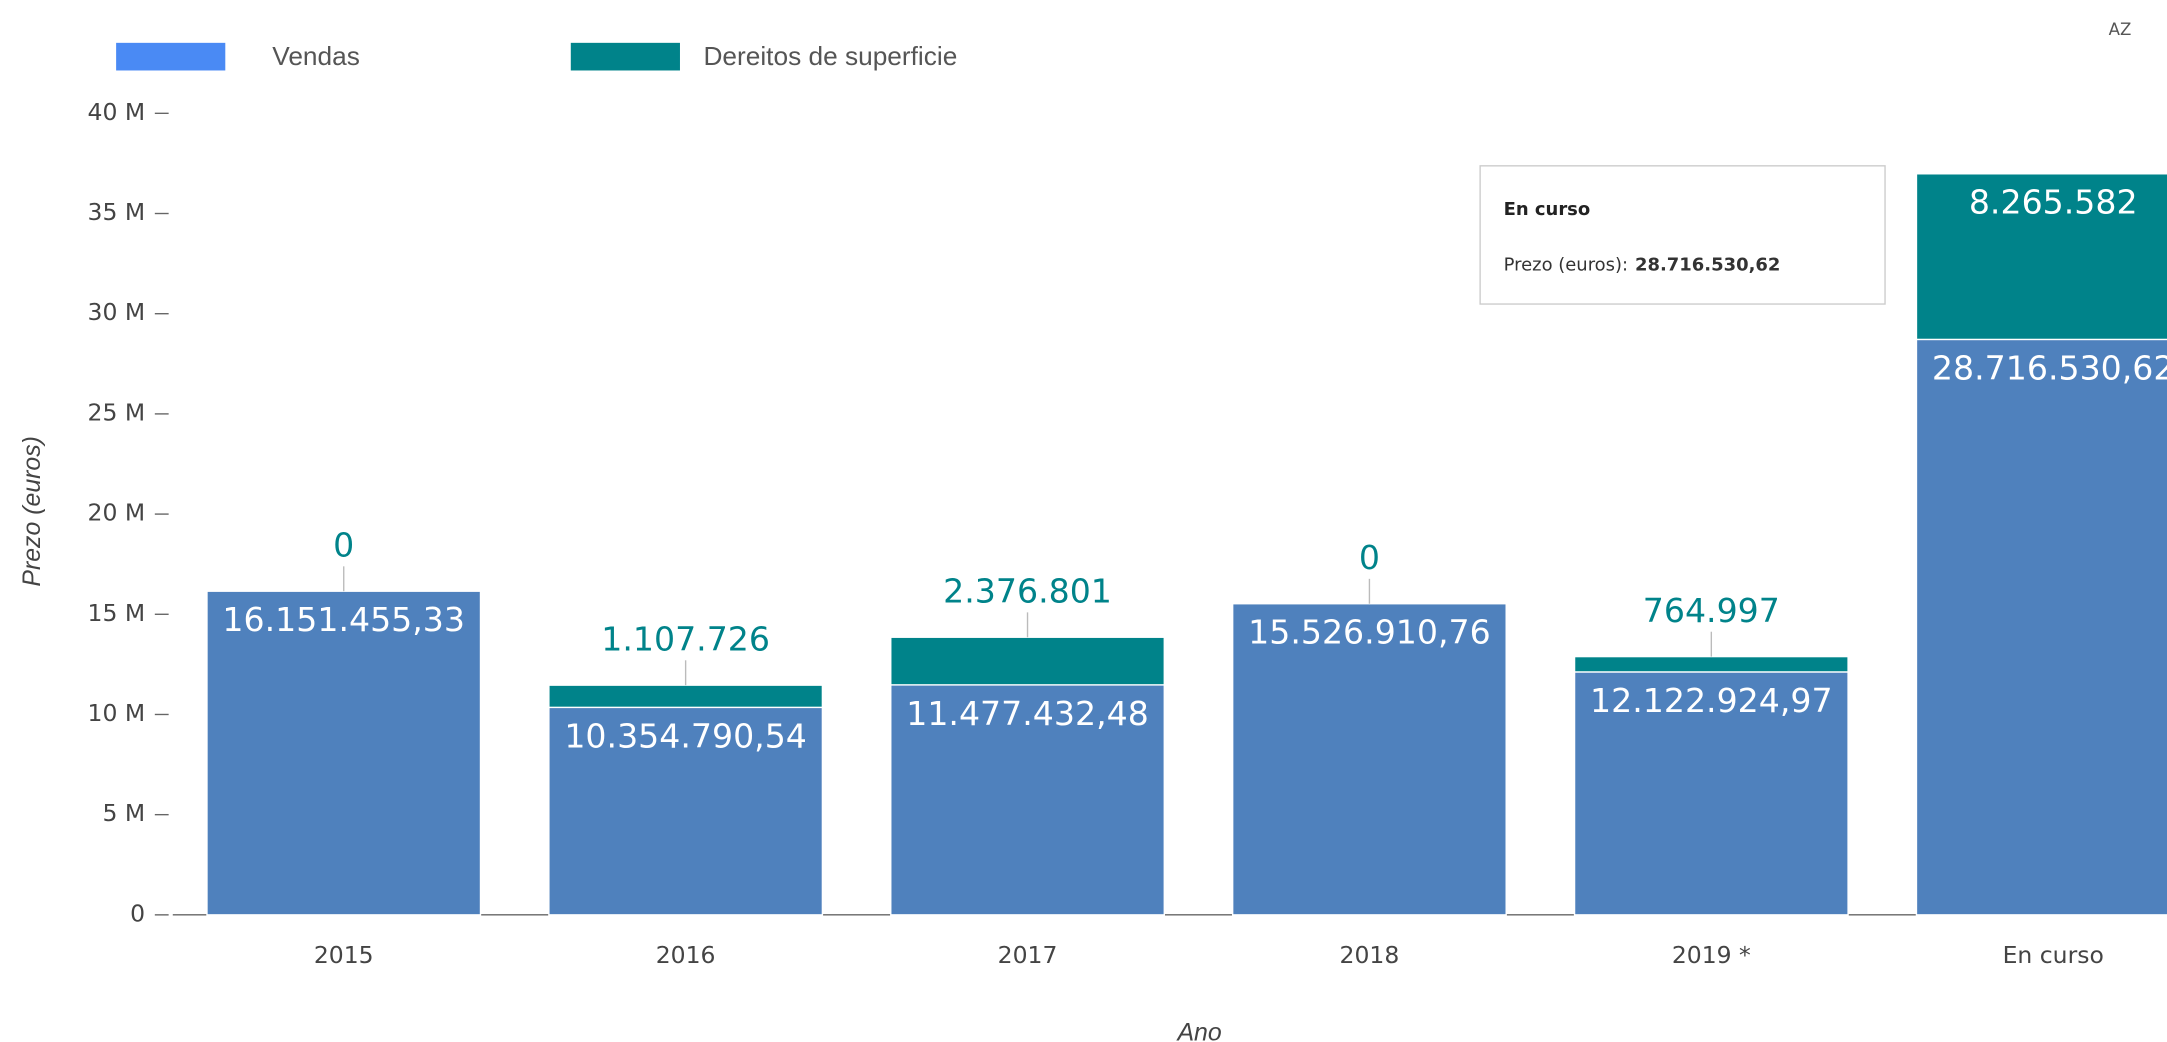 The width and height of the screenshot is (2167, 1042). What do you see at coordinates (685, 735) in the screenshot?
I see `value-label: 10.354.790,54` at bounding box center [685, 735].